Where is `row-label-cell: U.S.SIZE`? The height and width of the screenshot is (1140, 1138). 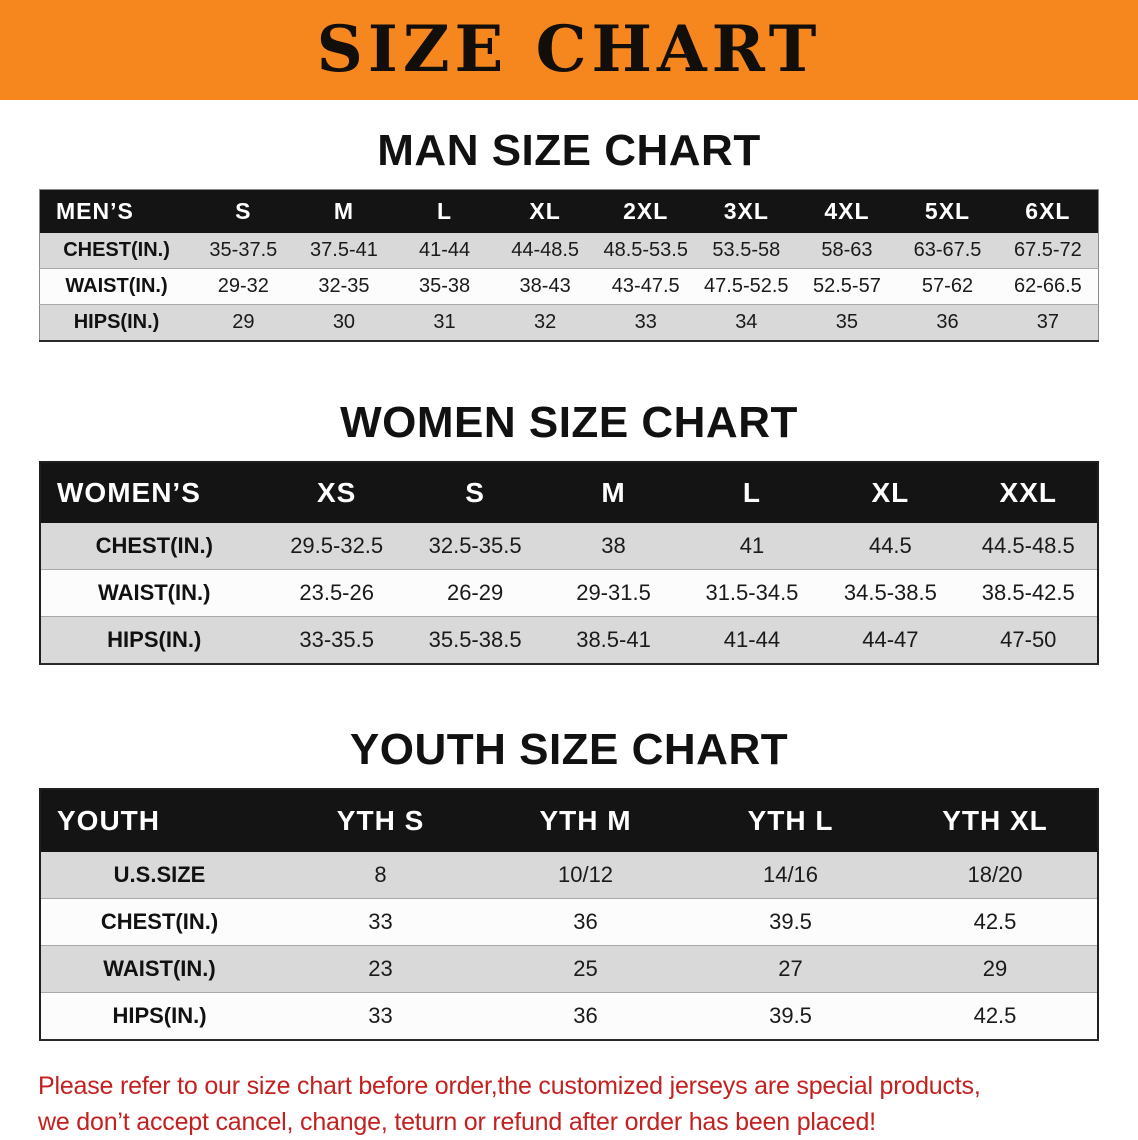
row-label-cell: U.S.SIZE is located at coordinates (159, 875).